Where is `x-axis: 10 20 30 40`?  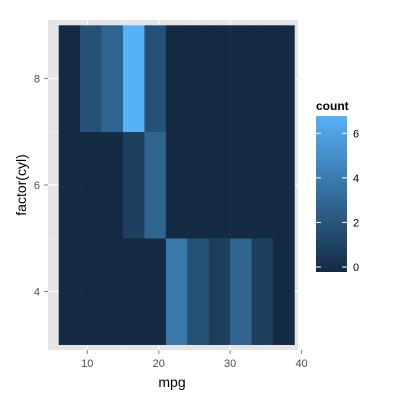 x-axis: 10 20 30 40 is located at coordinates (194, 360).